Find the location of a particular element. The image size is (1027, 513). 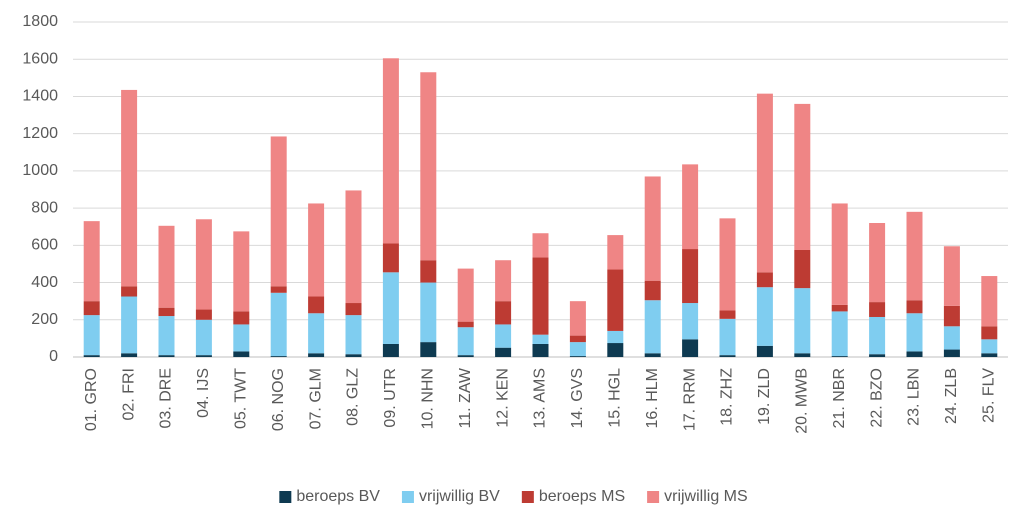

x-tick-label: 04. IJS is located at coordinates (203, 393).